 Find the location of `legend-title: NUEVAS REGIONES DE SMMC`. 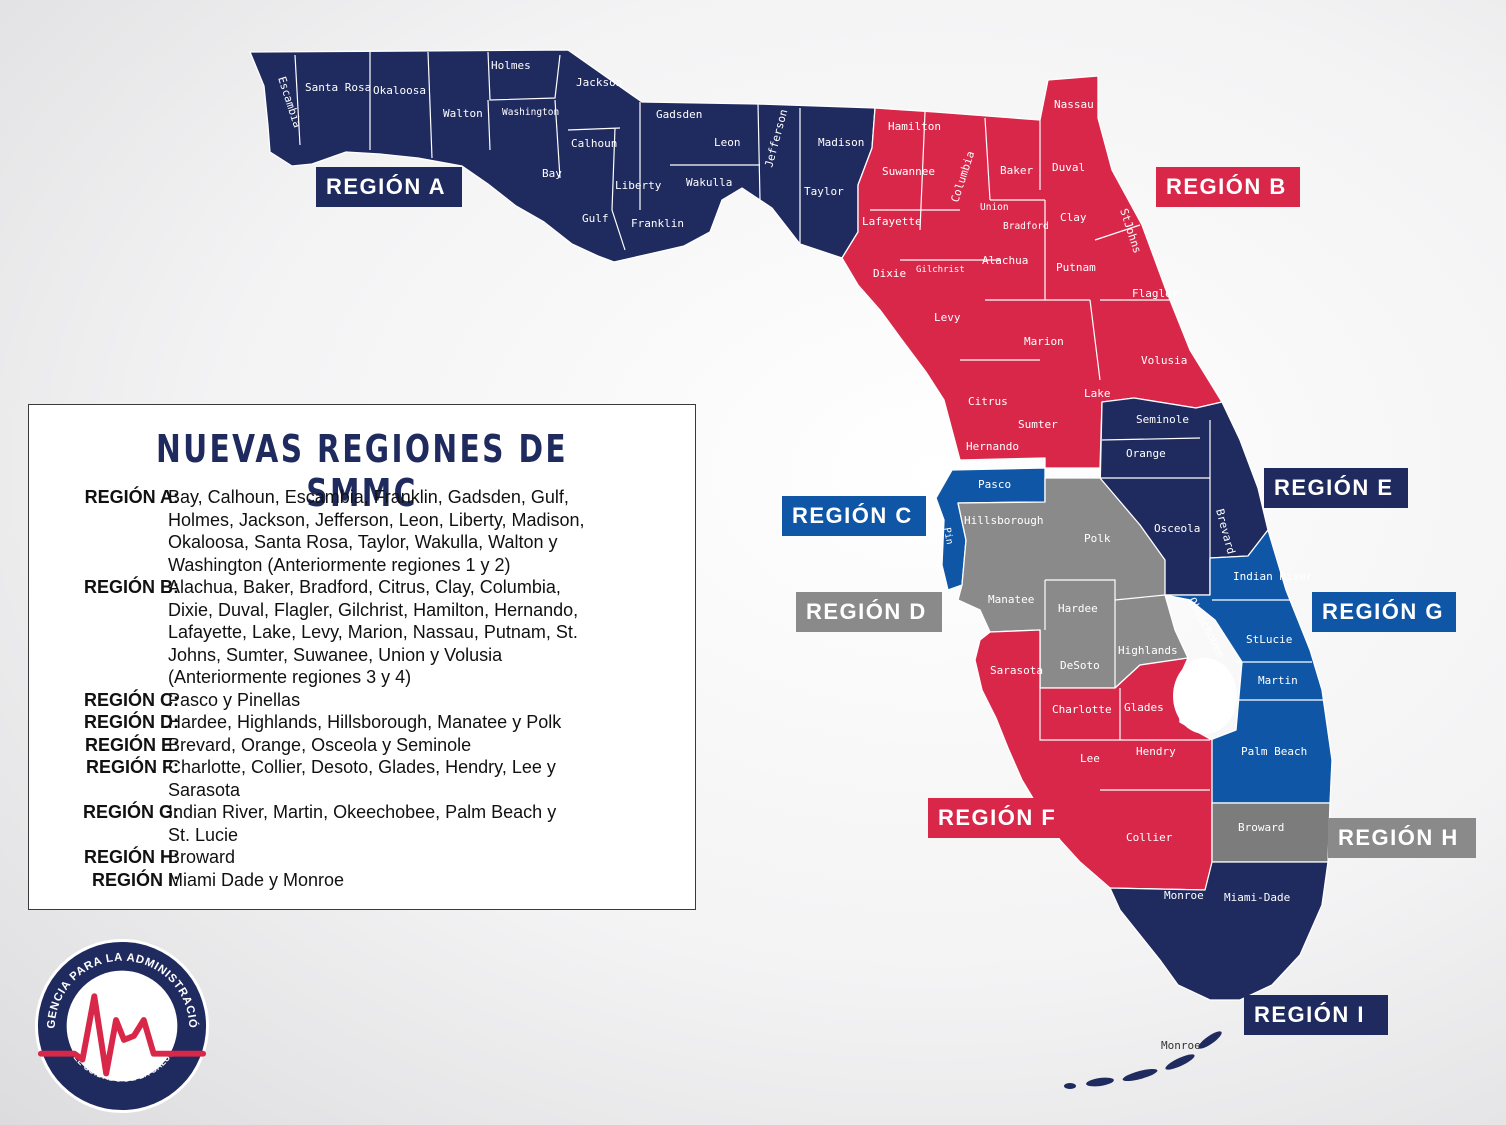

legend-title: NUEVAS REGIONES DE SMMC is located at coordinates (362, 471).